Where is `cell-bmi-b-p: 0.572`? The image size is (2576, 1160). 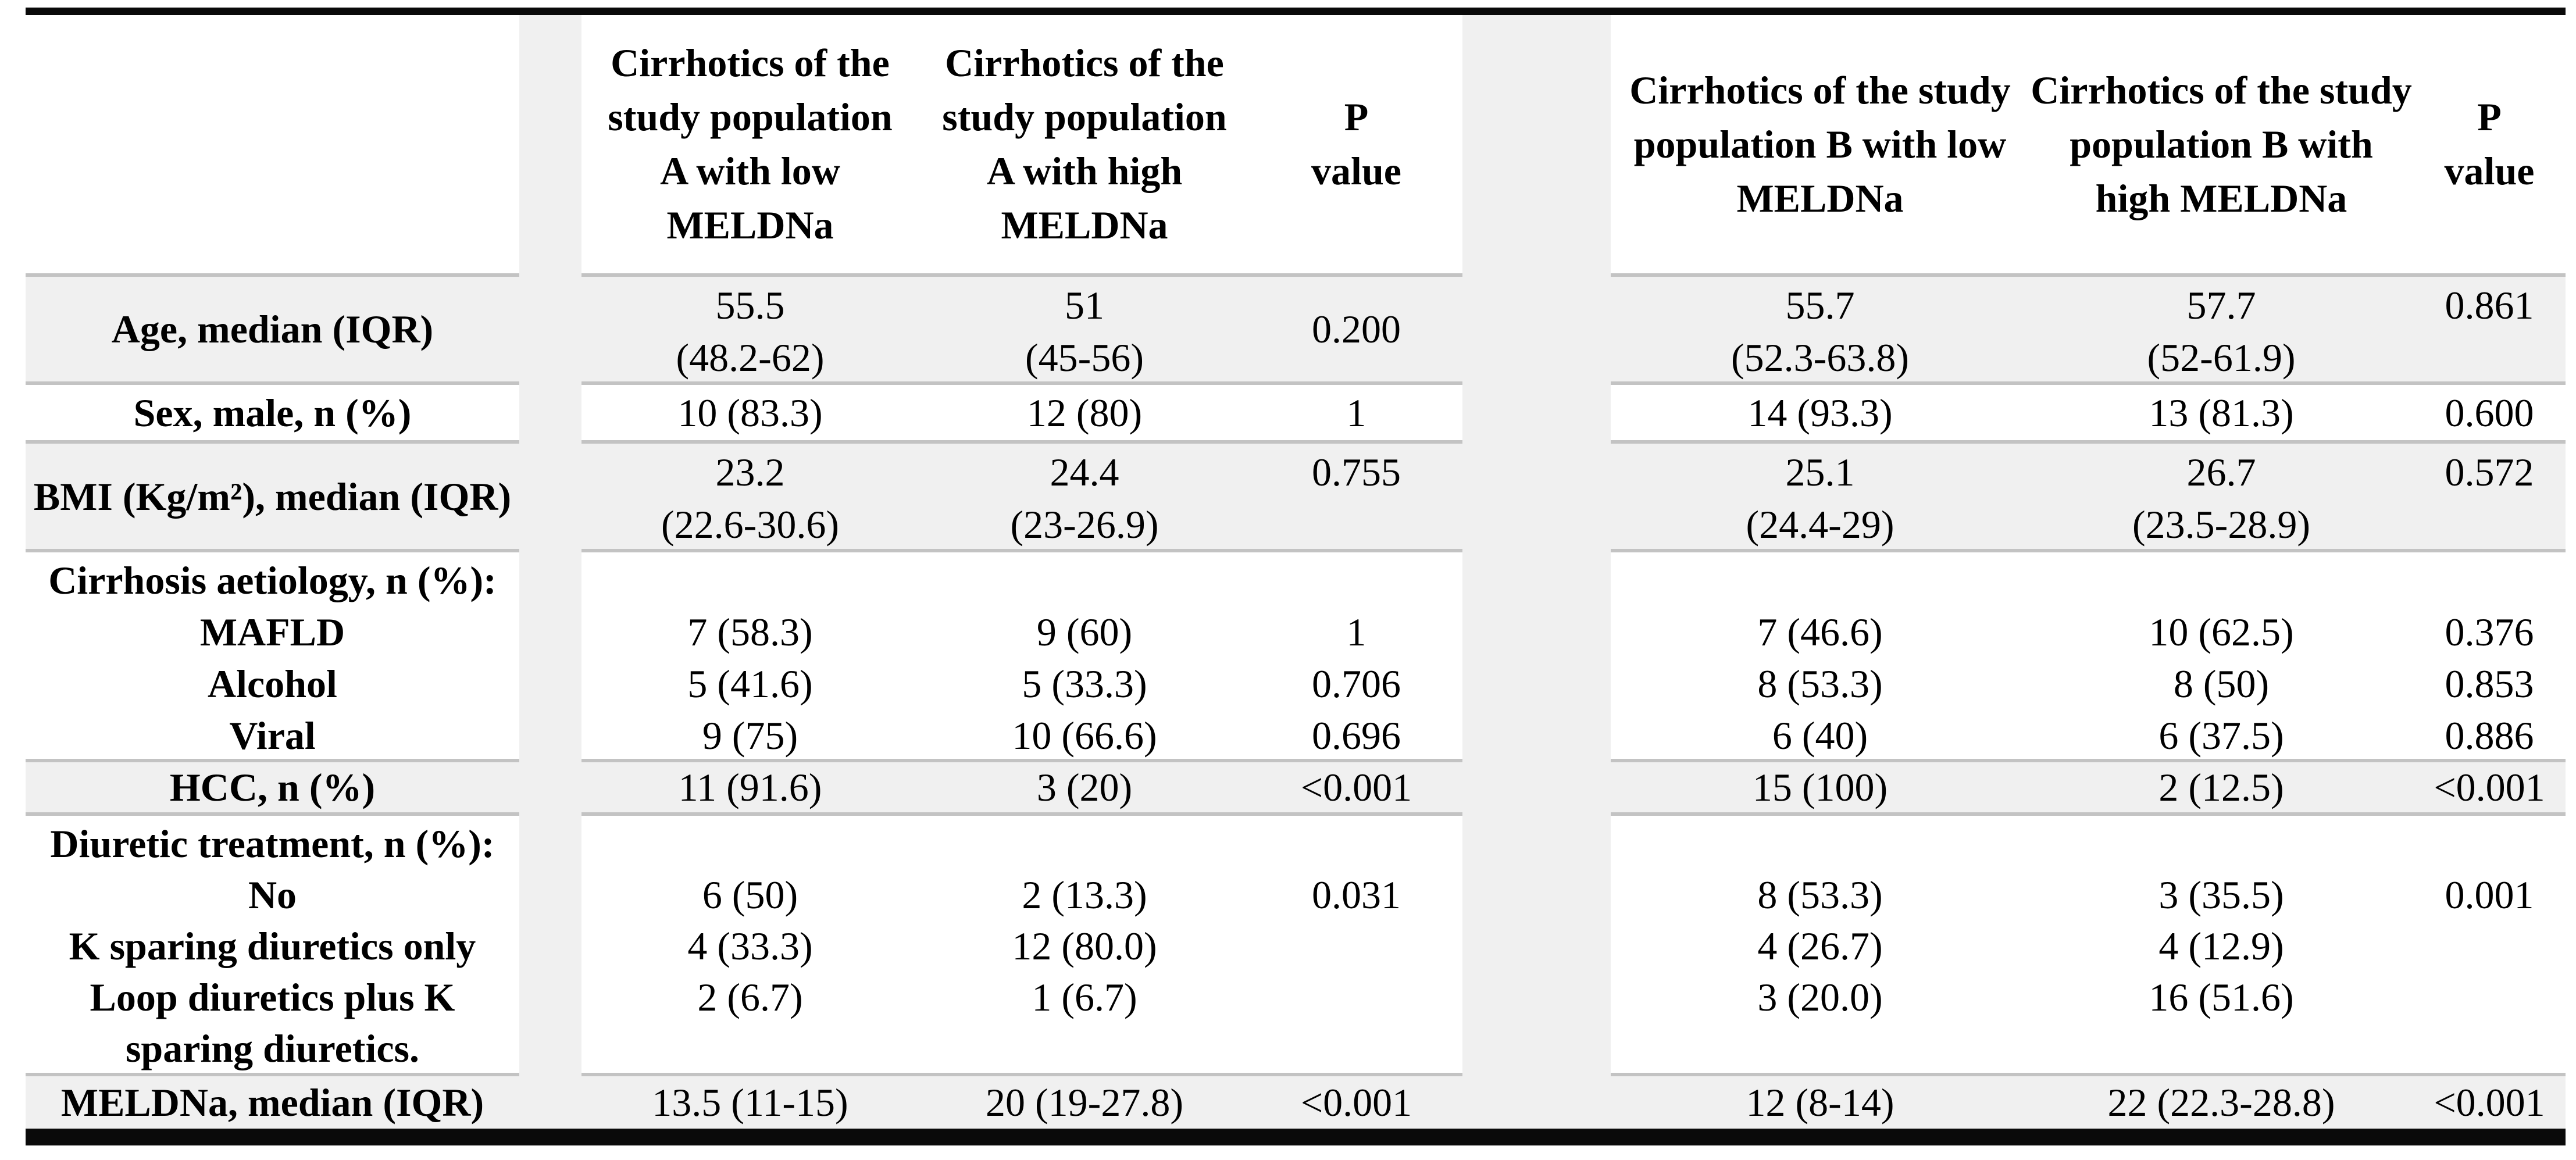 cell-bmi-b-p: 0.572 is located at coordinates (2489, 472).